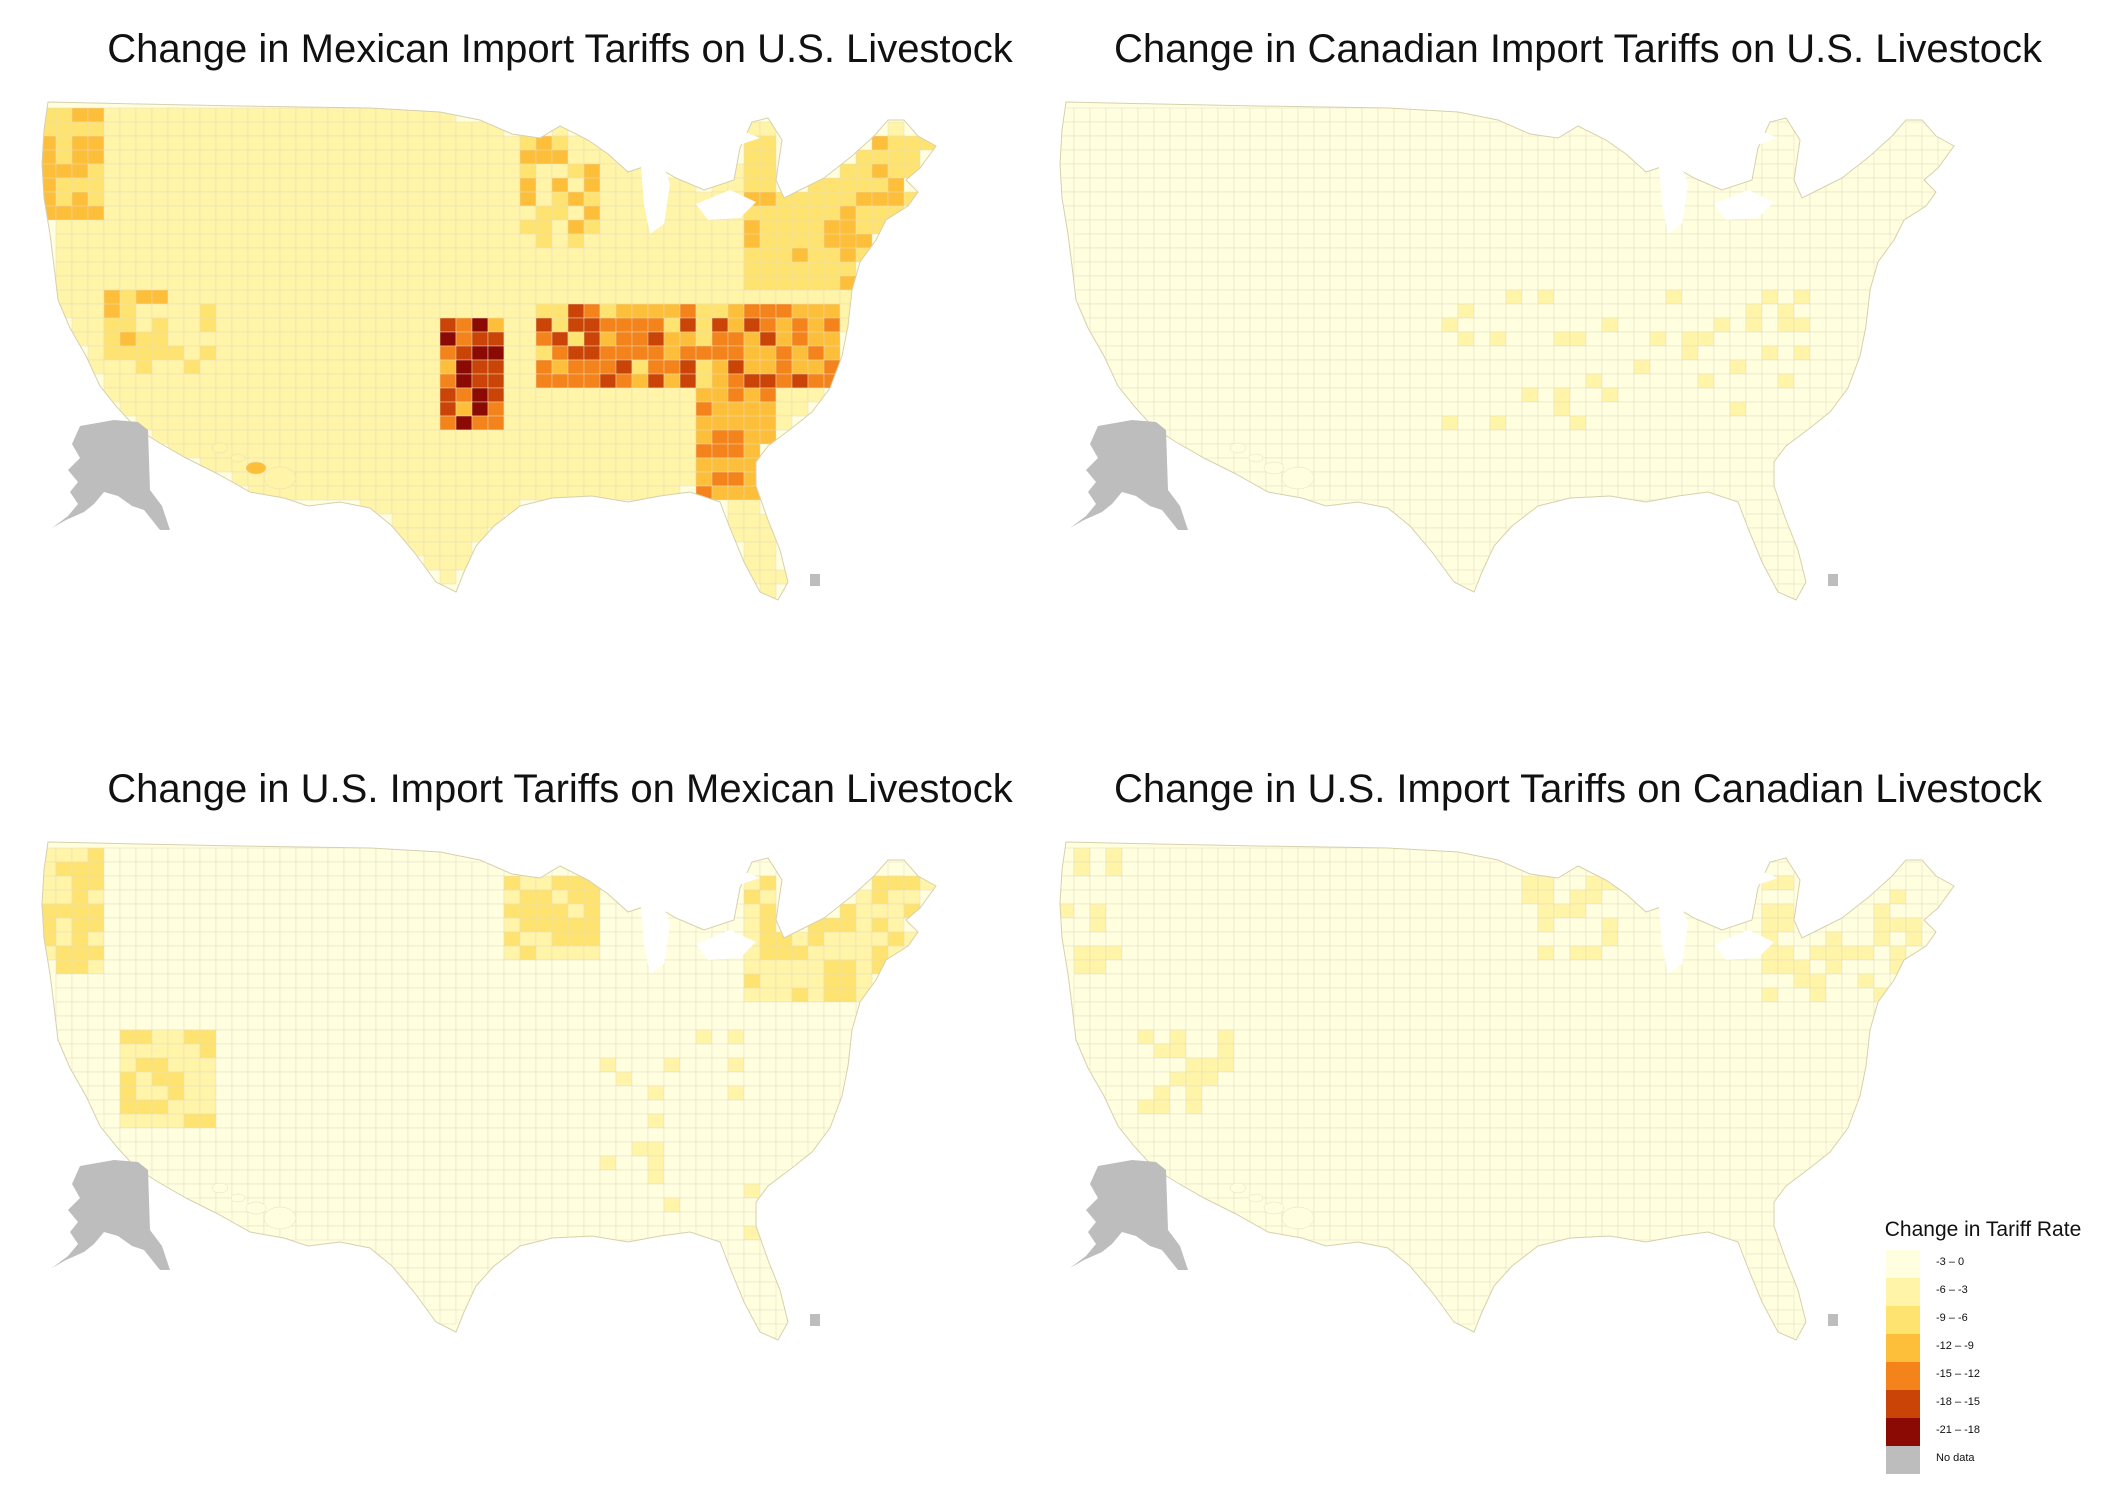  What do you see at coordinates (489, 353) in the screenshot?
I see `county-cells` at bounding box center [489, 353].